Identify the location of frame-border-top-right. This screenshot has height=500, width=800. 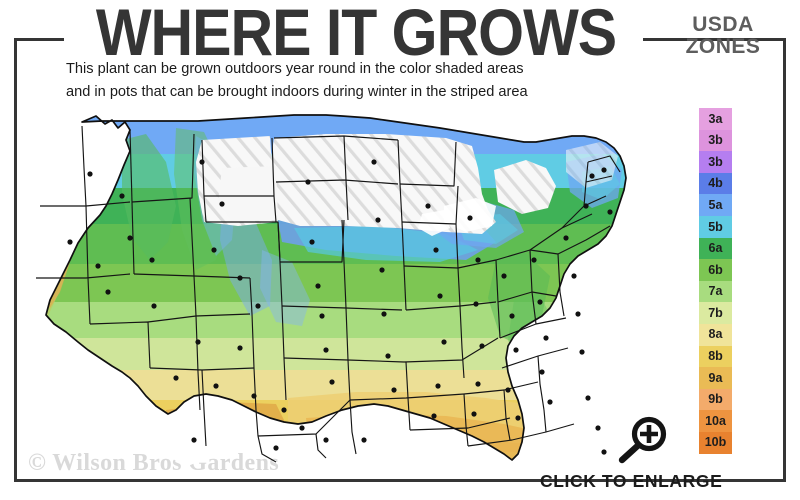
(714, 39).